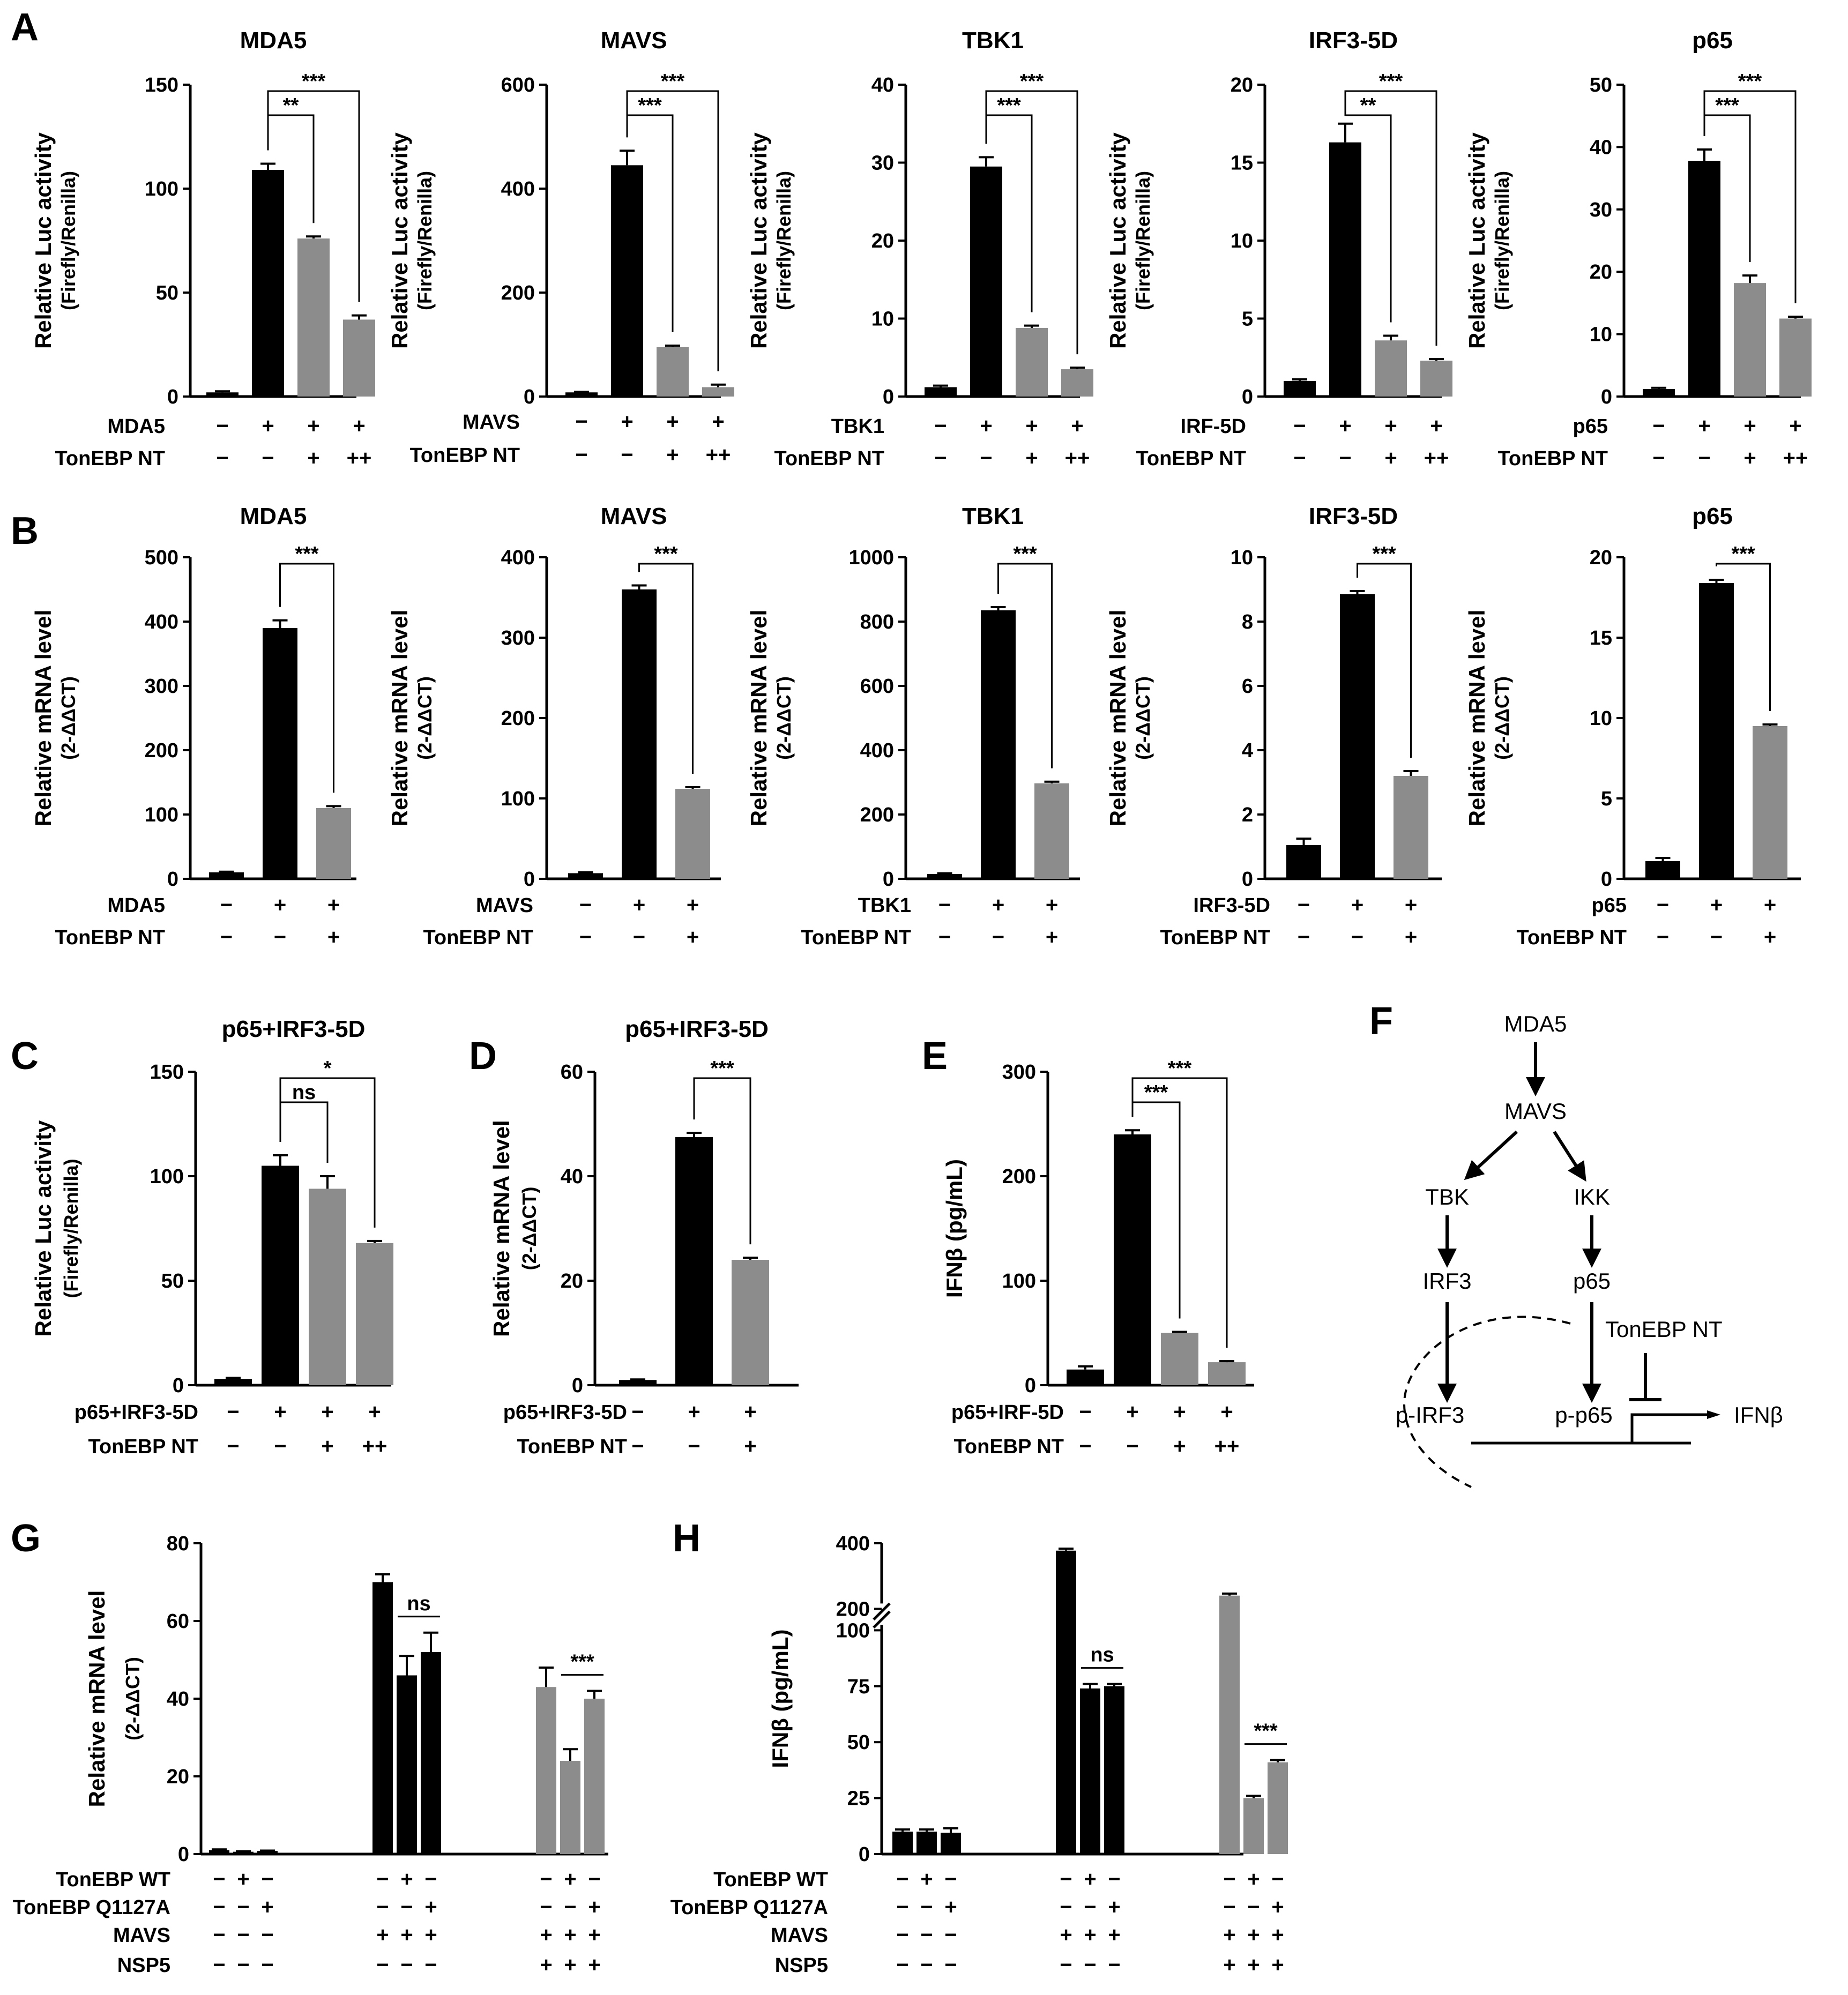  Describe the element at coordinates (141, 1936) in the screenshot. I see `condition-label: MAVS` at that location.